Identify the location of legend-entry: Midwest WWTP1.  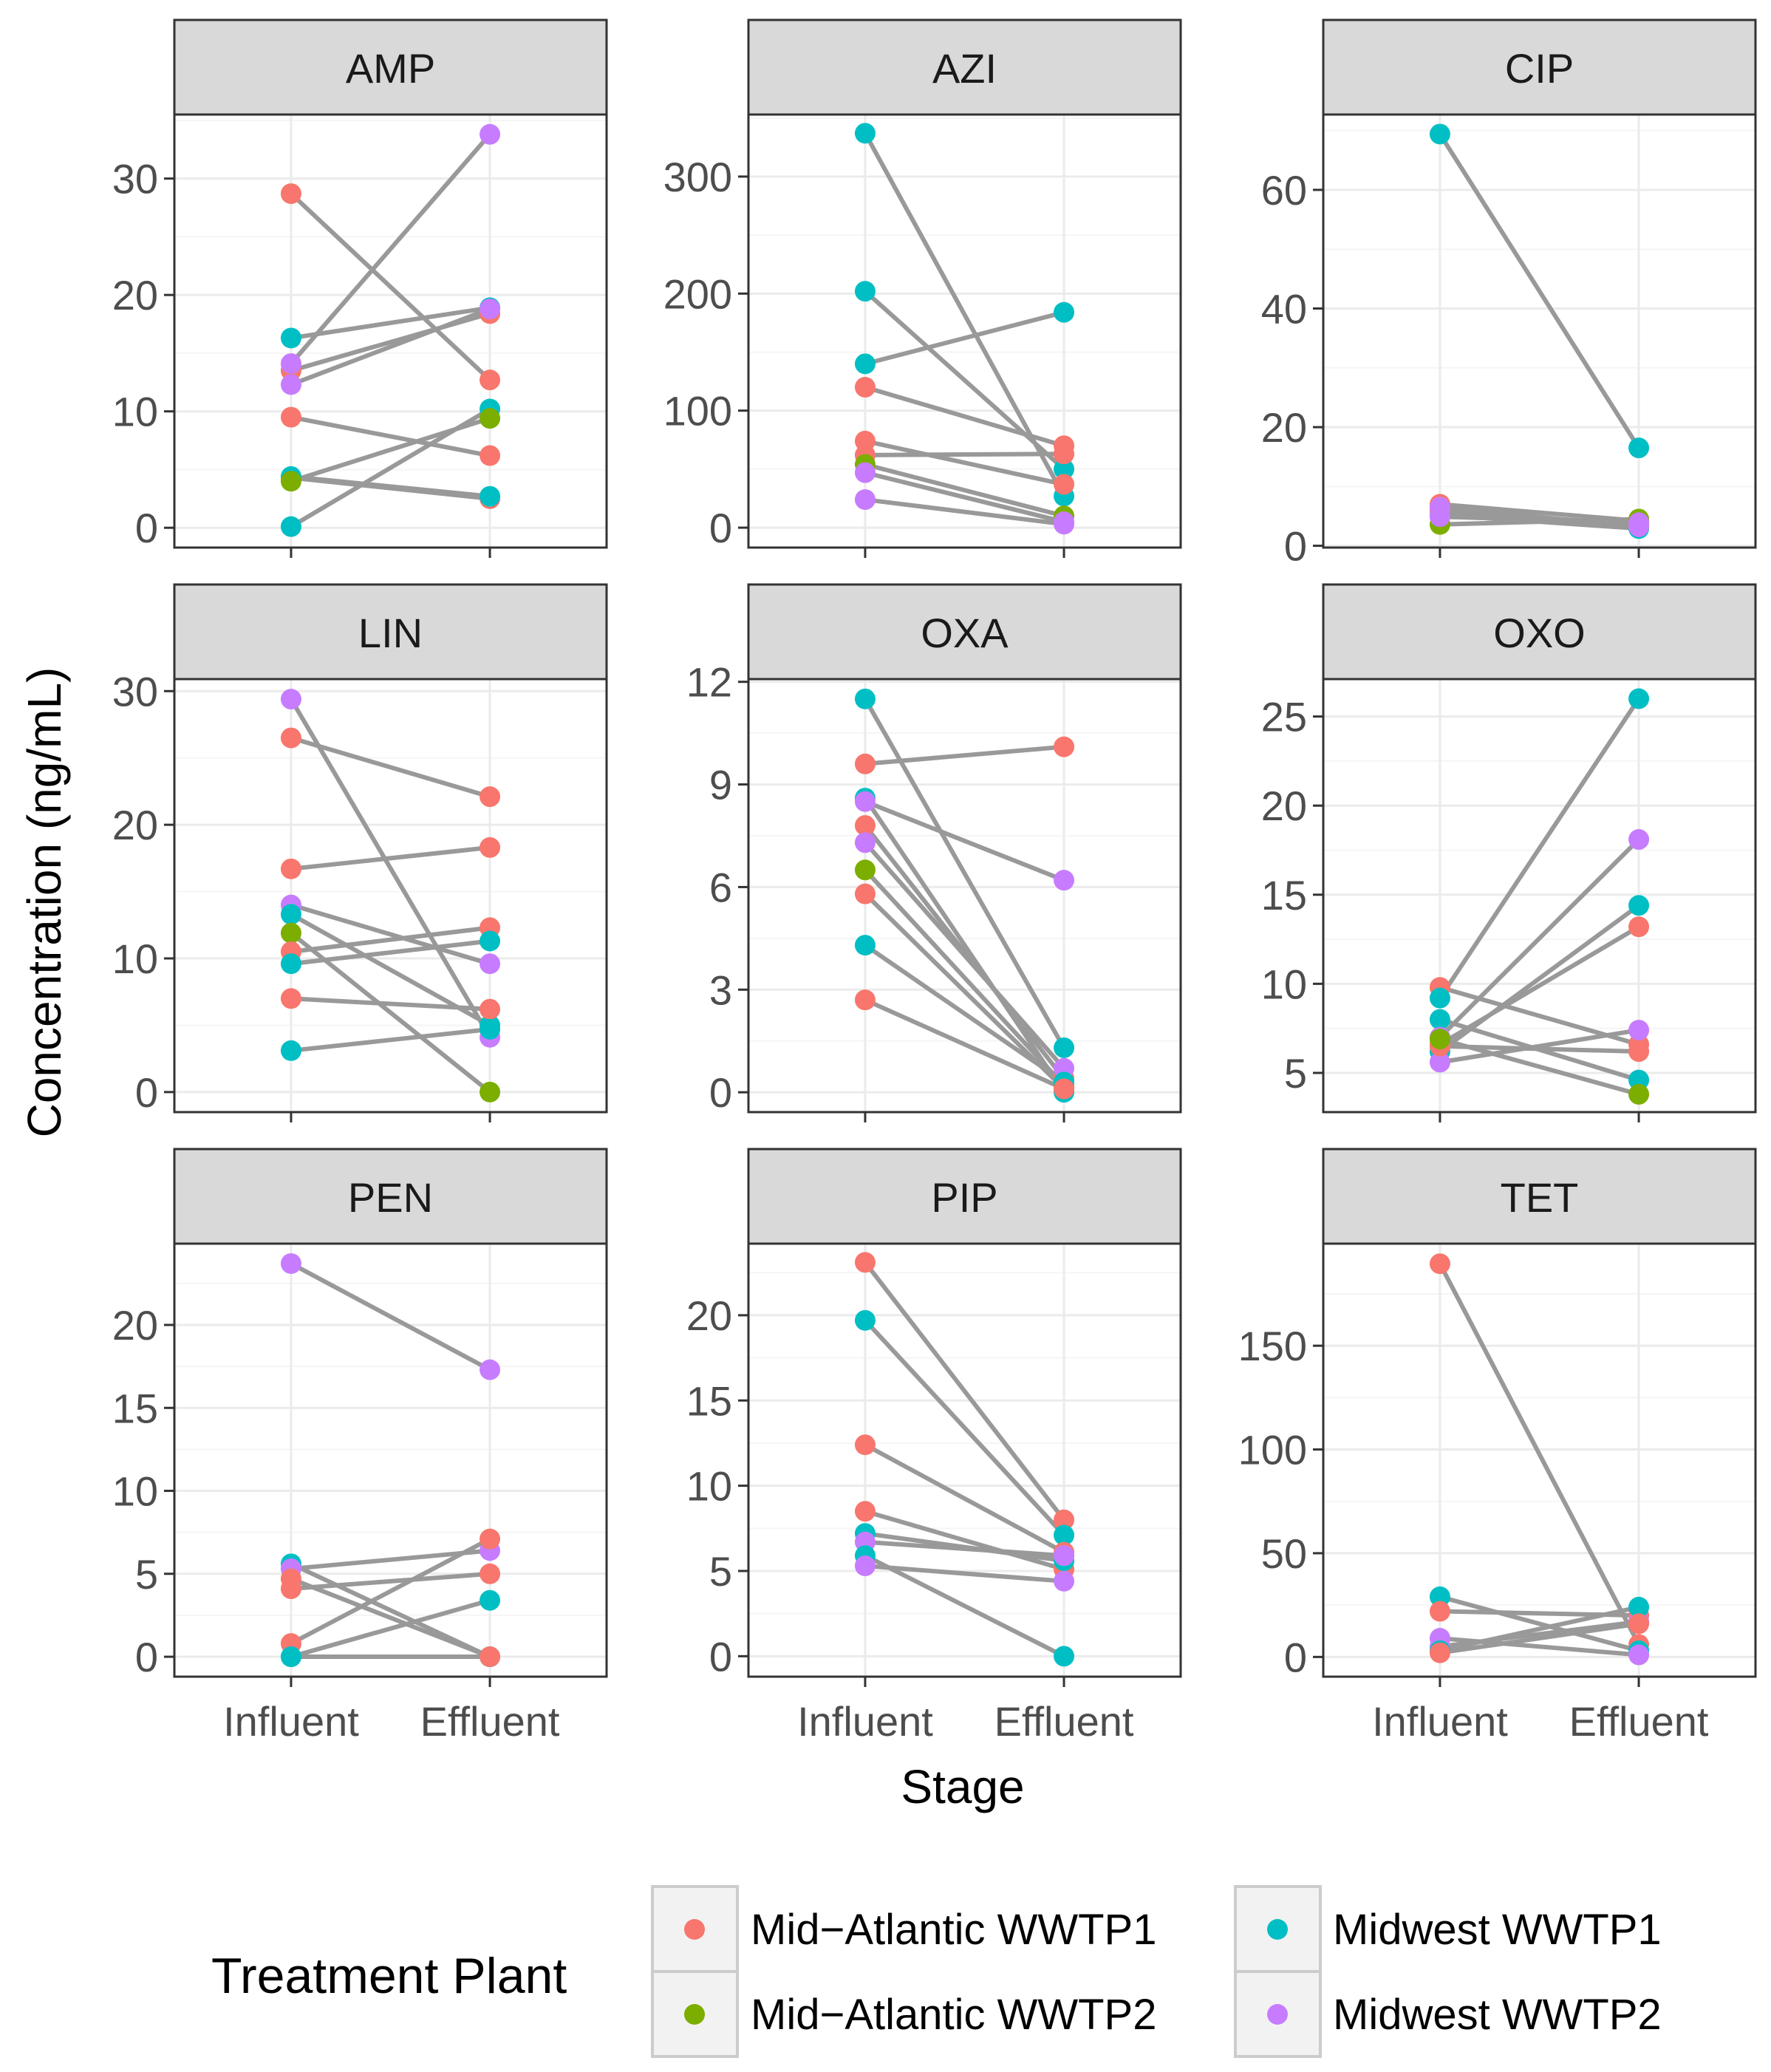
(1448, 1929).